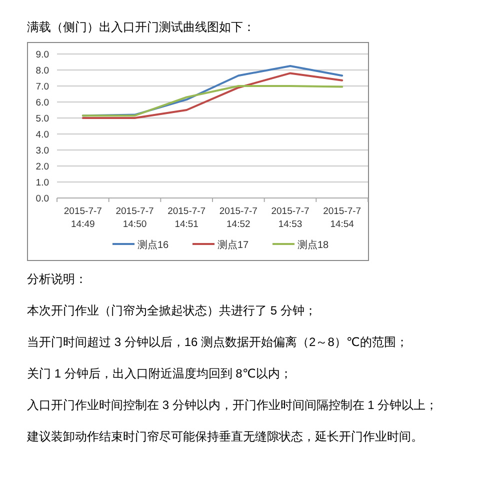 This screenshot has width=485, height=478. I want to click on y-tick-label: 7.0, so click(42, 87).